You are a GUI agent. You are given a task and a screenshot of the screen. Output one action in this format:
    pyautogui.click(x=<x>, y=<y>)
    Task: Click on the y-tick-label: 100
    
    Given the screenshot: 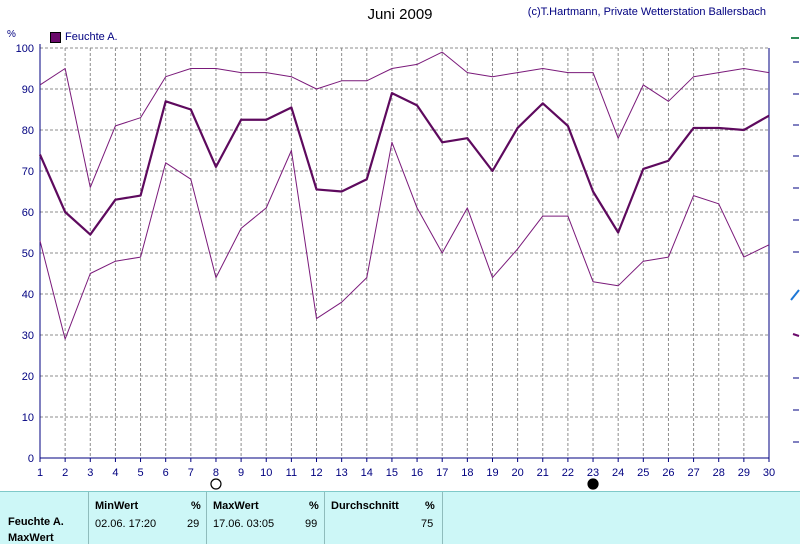 What is the action you would take?
    pyautogui.click(x=25, y=49)
    